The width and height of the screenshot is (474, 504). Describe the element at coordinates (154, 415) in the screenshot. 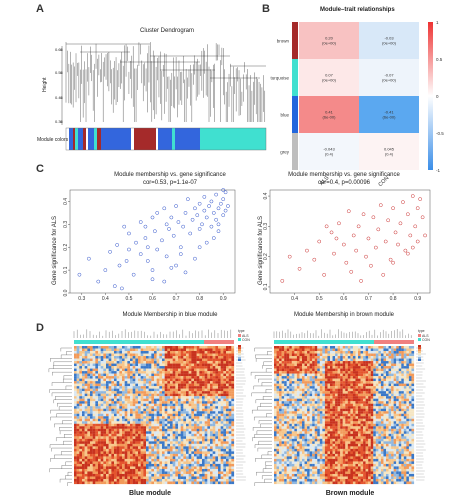

I see `blue-heatmap-cells` at that location.